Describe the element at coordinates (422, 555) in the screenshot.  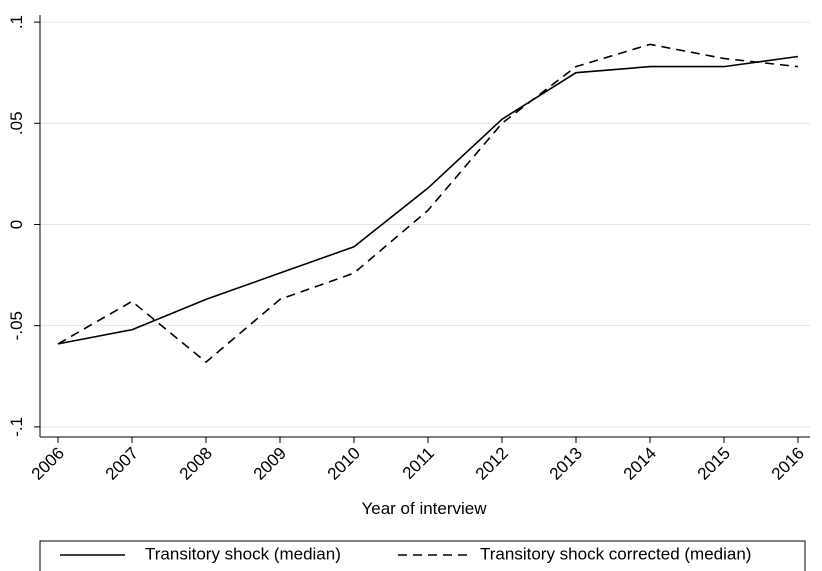
I see `legend-box` at that location.